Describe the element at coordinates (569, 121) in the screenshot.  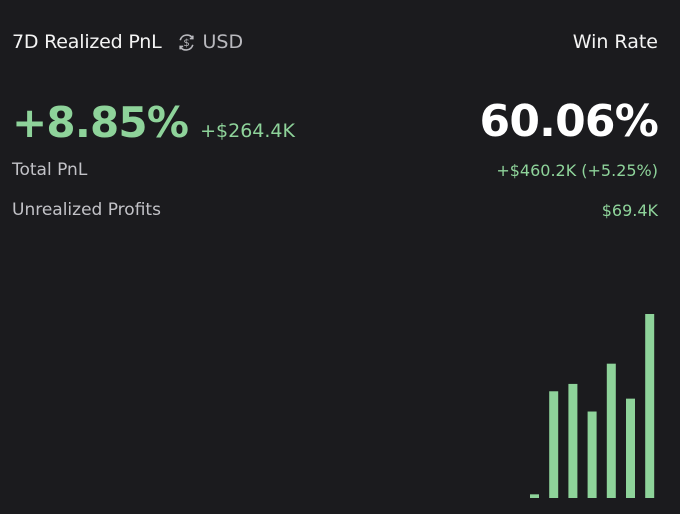
I see `win-rate-value: 60.06%` at that location.